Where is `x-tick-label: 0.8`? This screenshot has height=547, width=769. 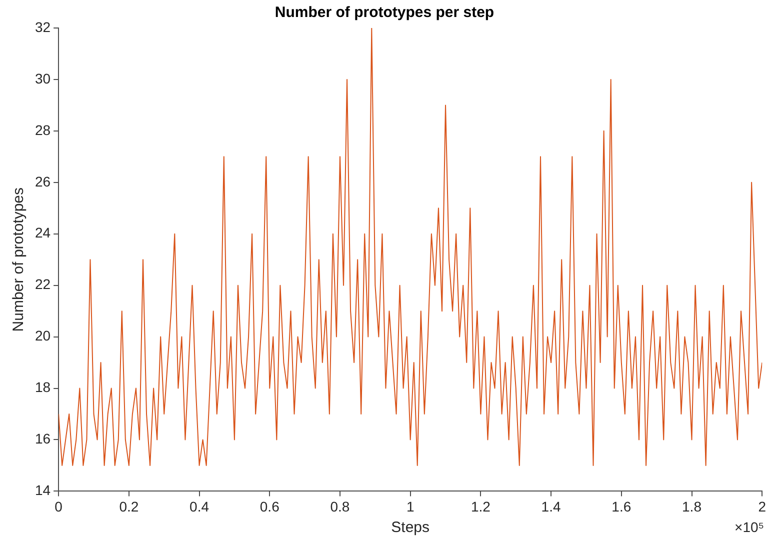
x-tick-label: 0.8 is located at coordinates (340, 506).